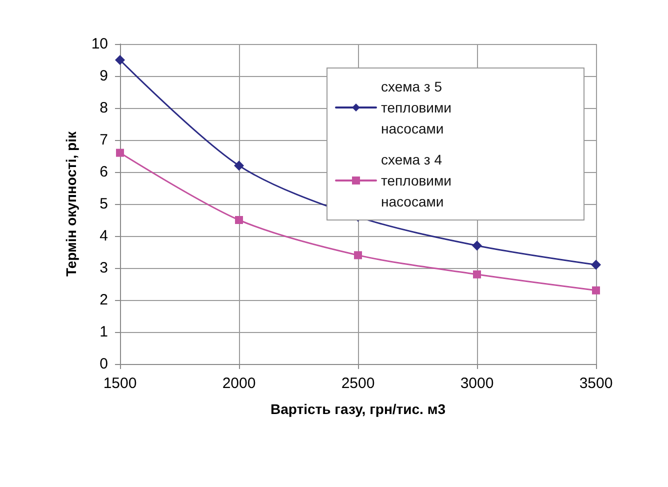 The height and width of the screenshot is (487, 668). What do you see at coordinates (104, 236) in the screenshot?
I see `y-tick-label: 4` at bounding box center [104, 236].